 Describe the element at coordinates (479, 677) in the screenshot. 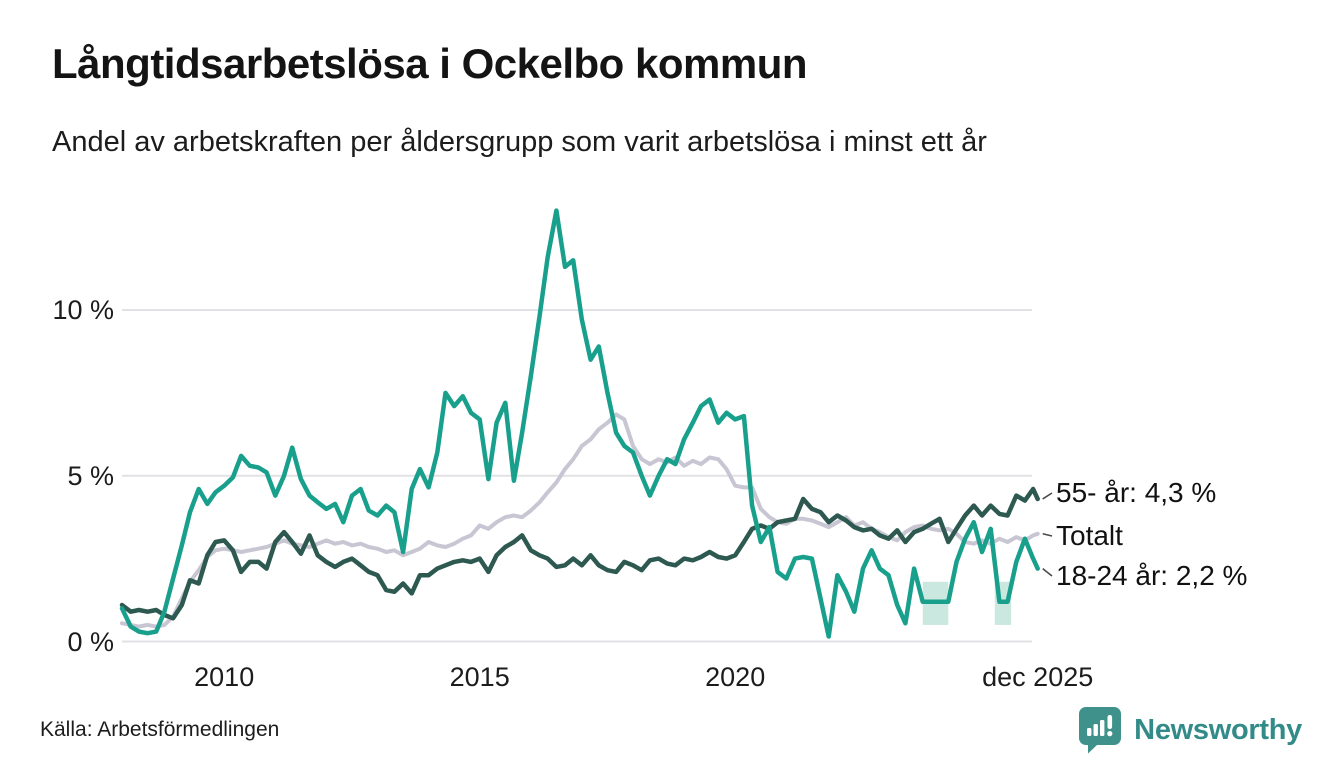

I see `x-tick-label: 2015` at that location.